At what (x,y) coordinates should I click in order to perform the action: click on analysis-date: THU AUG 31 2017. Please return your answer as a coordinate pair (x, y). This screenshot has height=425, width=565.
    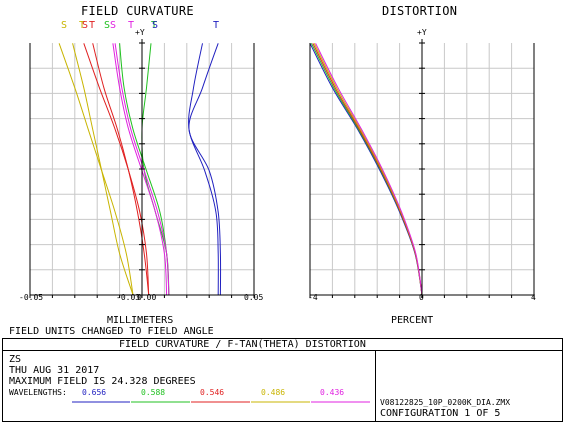
    Looking at the image, I should click on (54, 370).